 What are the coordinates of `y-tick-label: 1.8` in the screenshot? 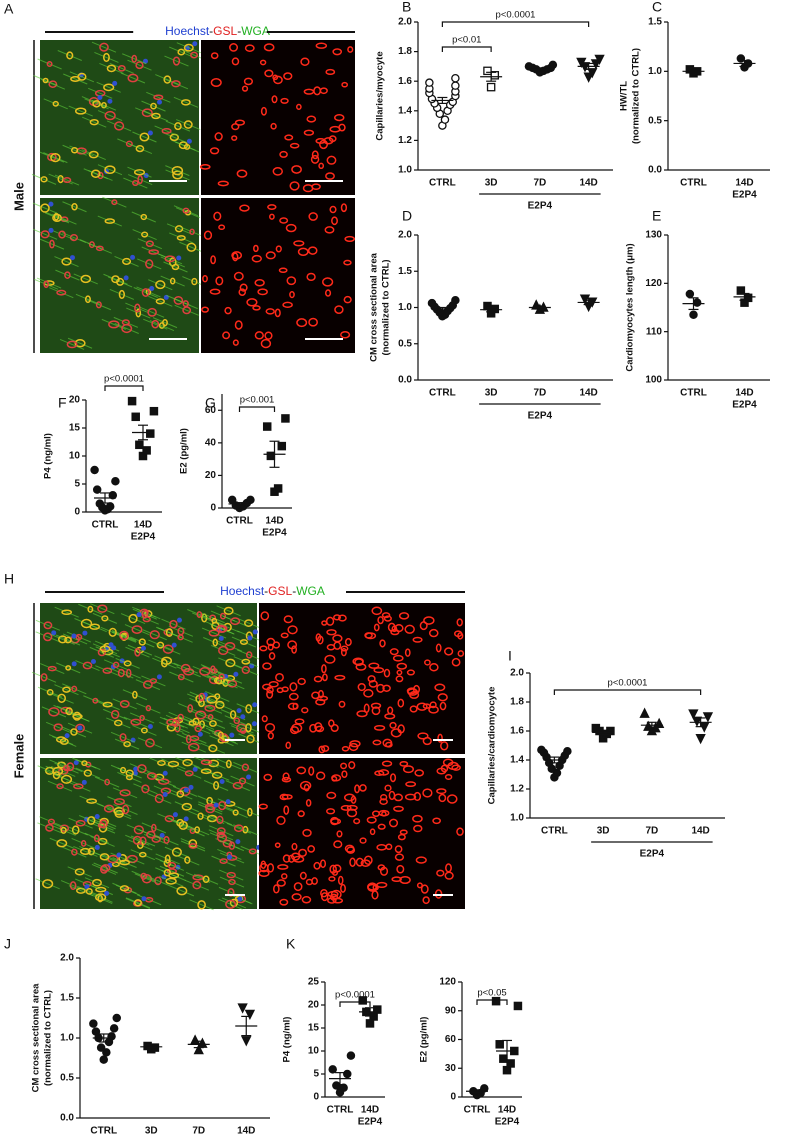 It's located at (517, 702).